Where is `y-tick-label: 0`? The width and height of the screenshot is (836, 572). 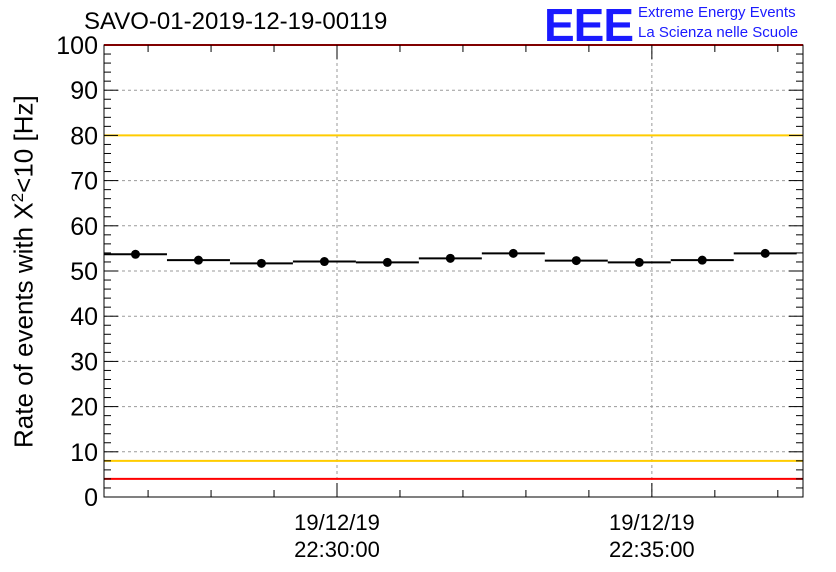 y-tick-label: 0 is located at coordinates (91, 498).